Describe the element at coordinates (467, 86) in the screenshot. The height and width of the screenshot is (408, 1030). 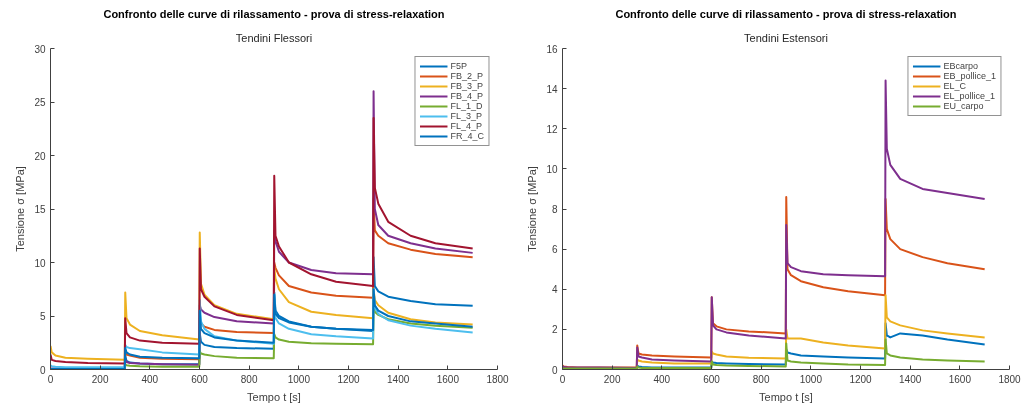
I see `legend-label: FB_3_P` at that location.